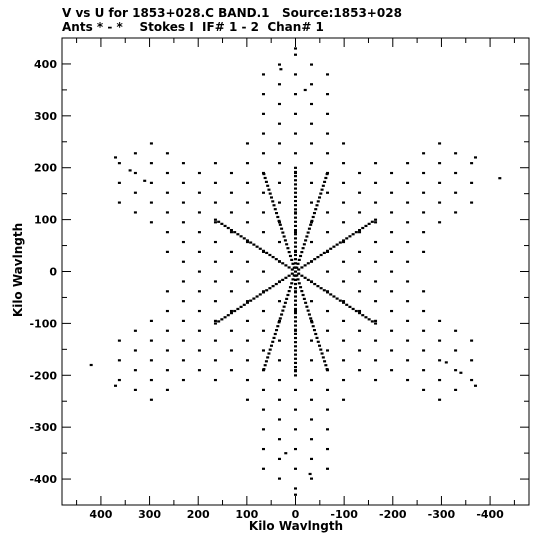 This screenshot has height=541, width=540. What do you see at coordinates (43, 479) in the screenshot?
I see `y-tick-label: -400` at bounding box center [43, 479].